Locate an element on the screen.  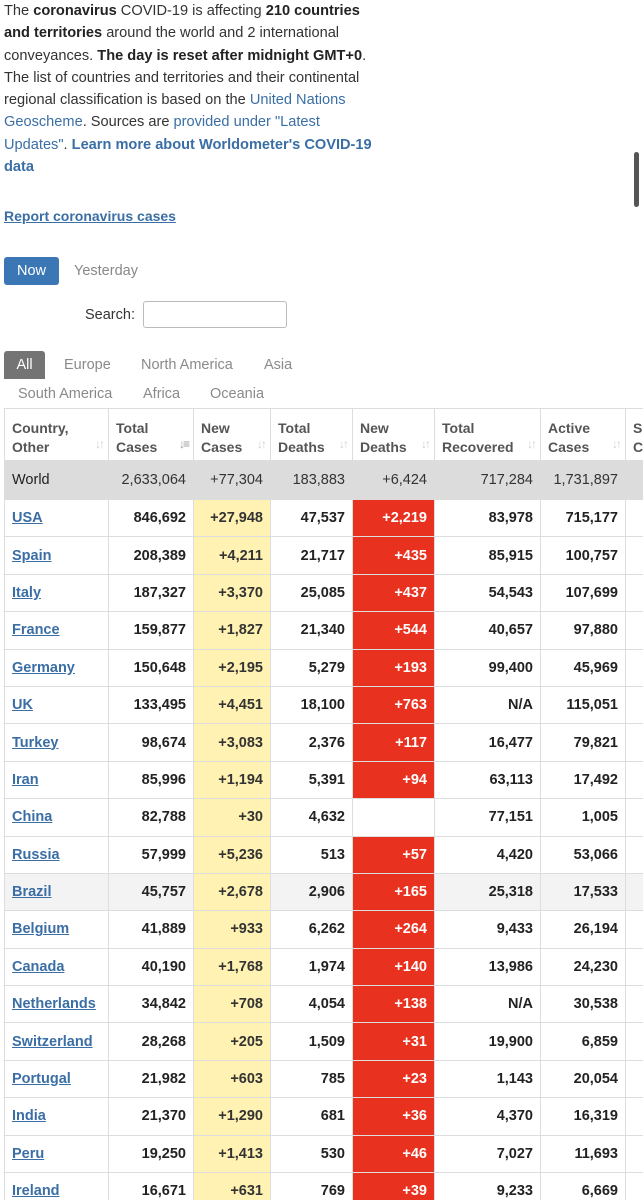
country-cell: Ireland is located at coordinates (56, 1186).